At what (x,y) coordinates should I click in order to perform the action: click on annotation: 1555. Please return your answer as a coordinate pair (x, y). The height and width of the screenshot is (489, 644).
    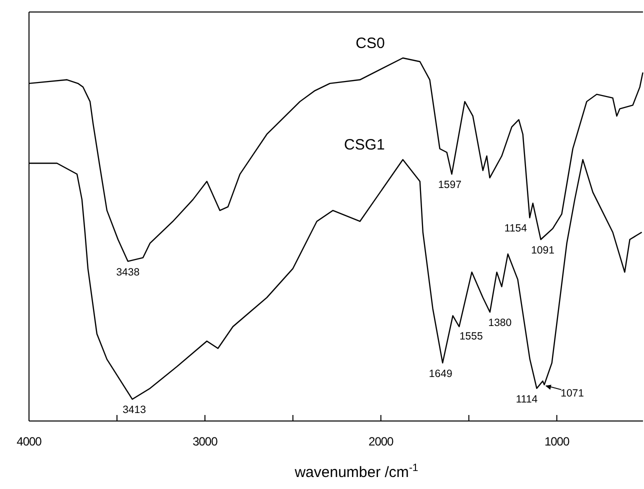
    Looking at the image, I should click on (471, 336).